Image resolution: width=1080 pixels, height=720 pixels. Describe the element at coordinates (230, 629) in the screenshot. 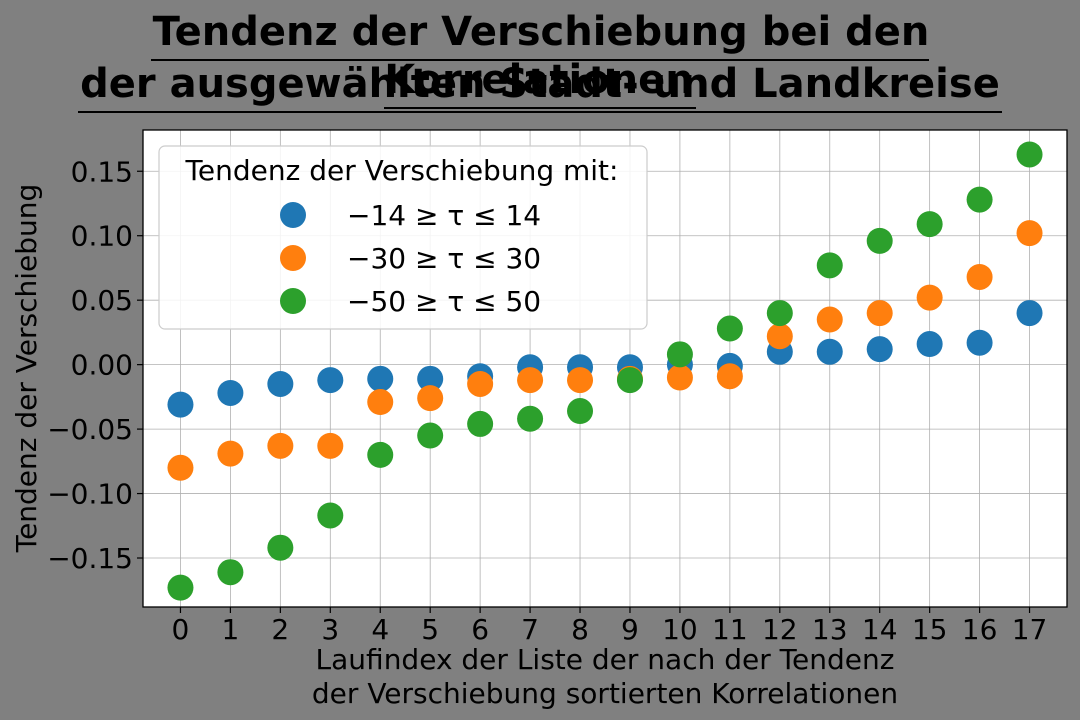

I see `x-tick-label: 1` at that location.